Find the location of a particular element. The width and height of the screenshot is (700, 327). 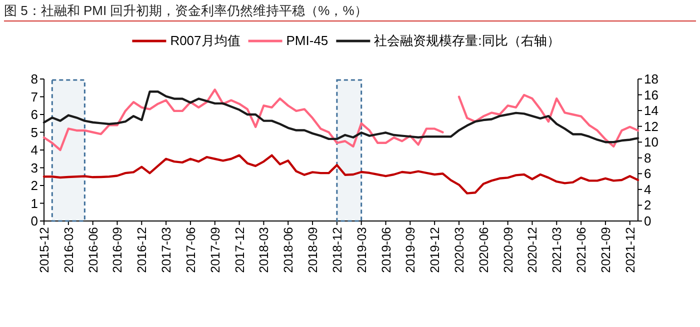

x-tick-label: 2019-03 is located at coordinates (361, 249).